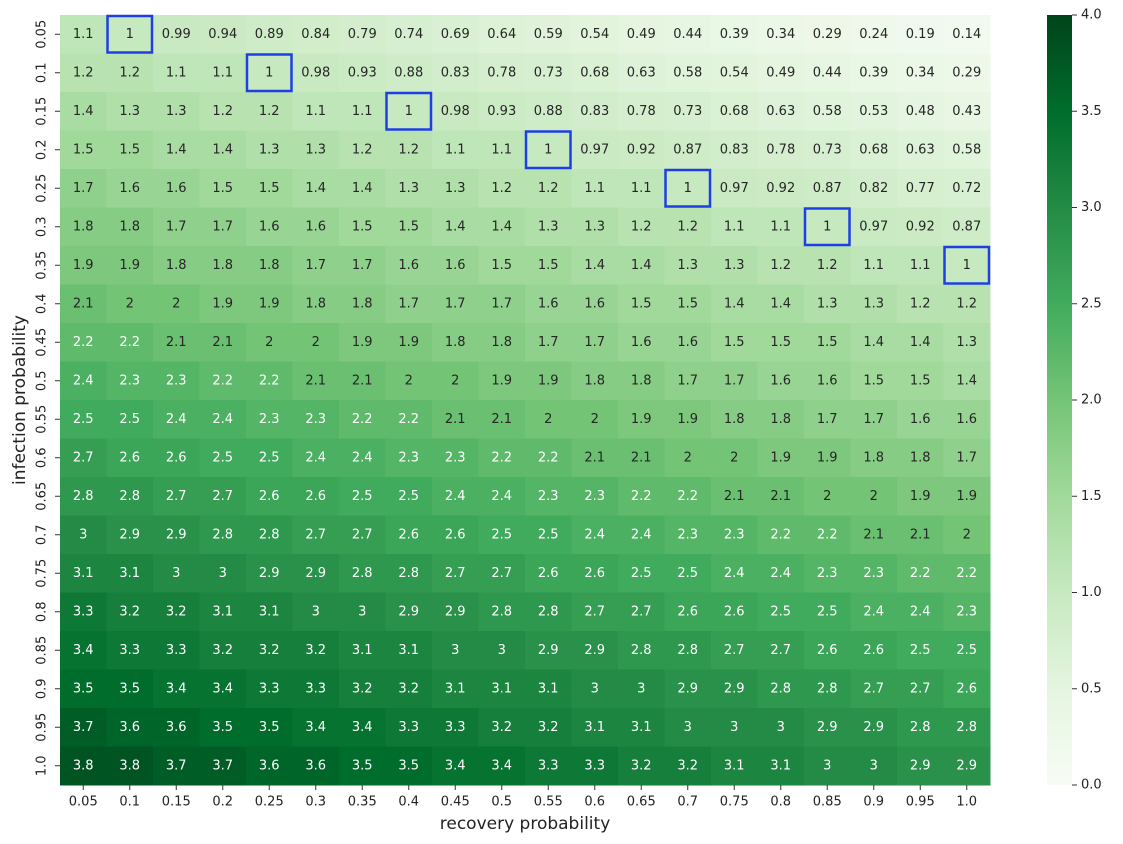 The image size is (1123, 844). I want to click on cell-label: 2.5, so click(408, 496).